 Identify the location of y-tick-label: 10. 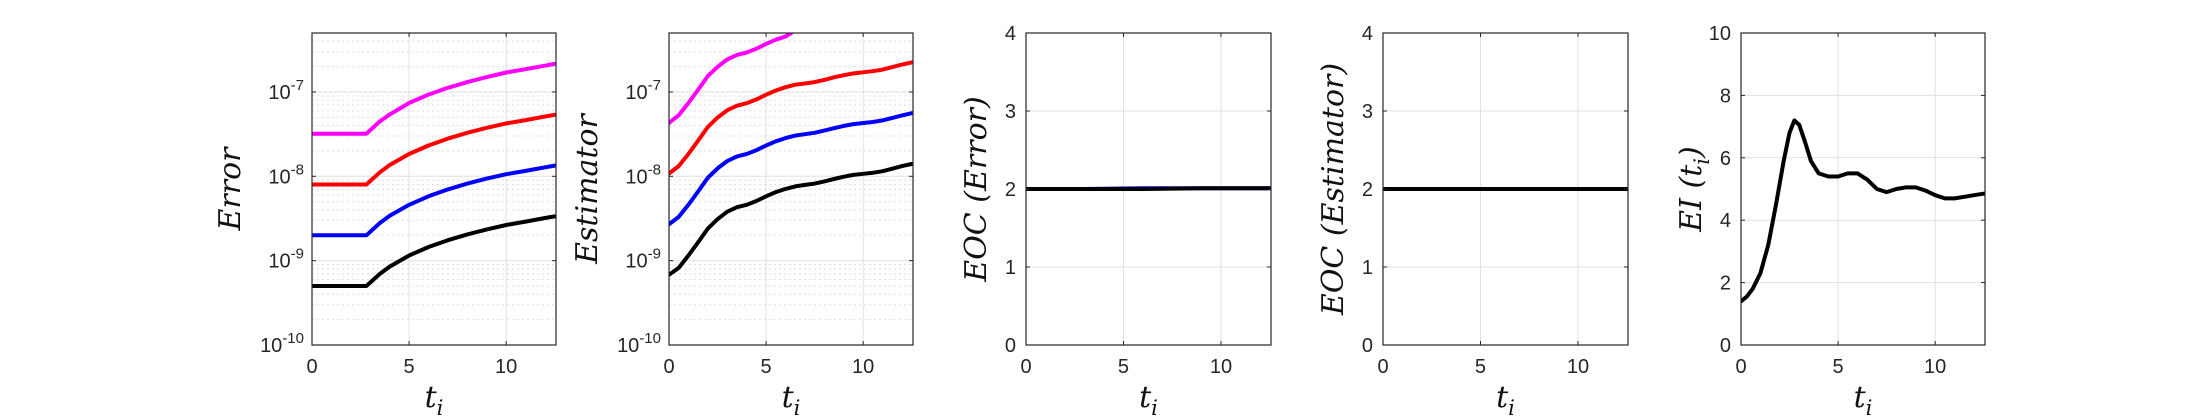
(1720, 34).